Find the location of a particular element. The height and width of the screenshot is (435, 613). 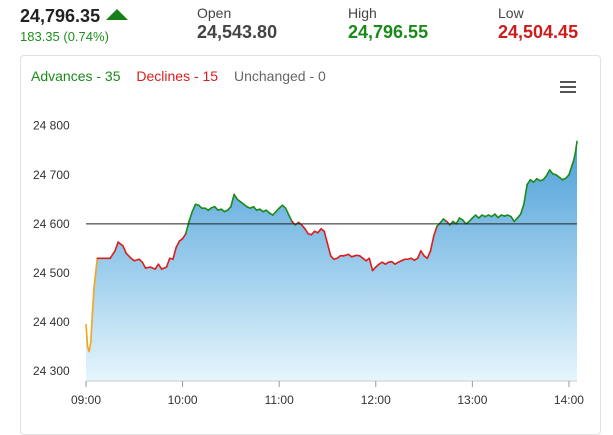

y-tick-label: 24 500 is located at coordinates (51, 273).